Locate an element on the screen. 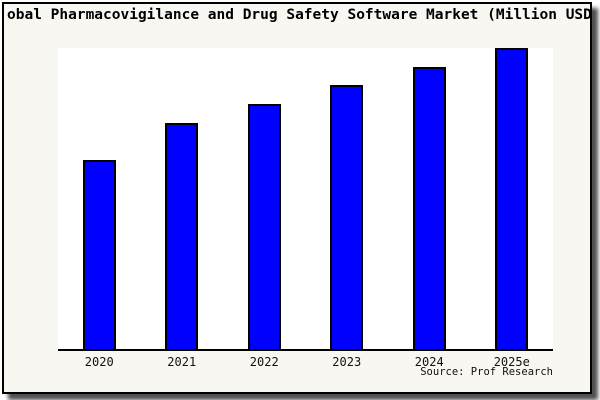 This screenshot has height=400, width=600. bar-slot-2024 is located at coordinates (429, 198).